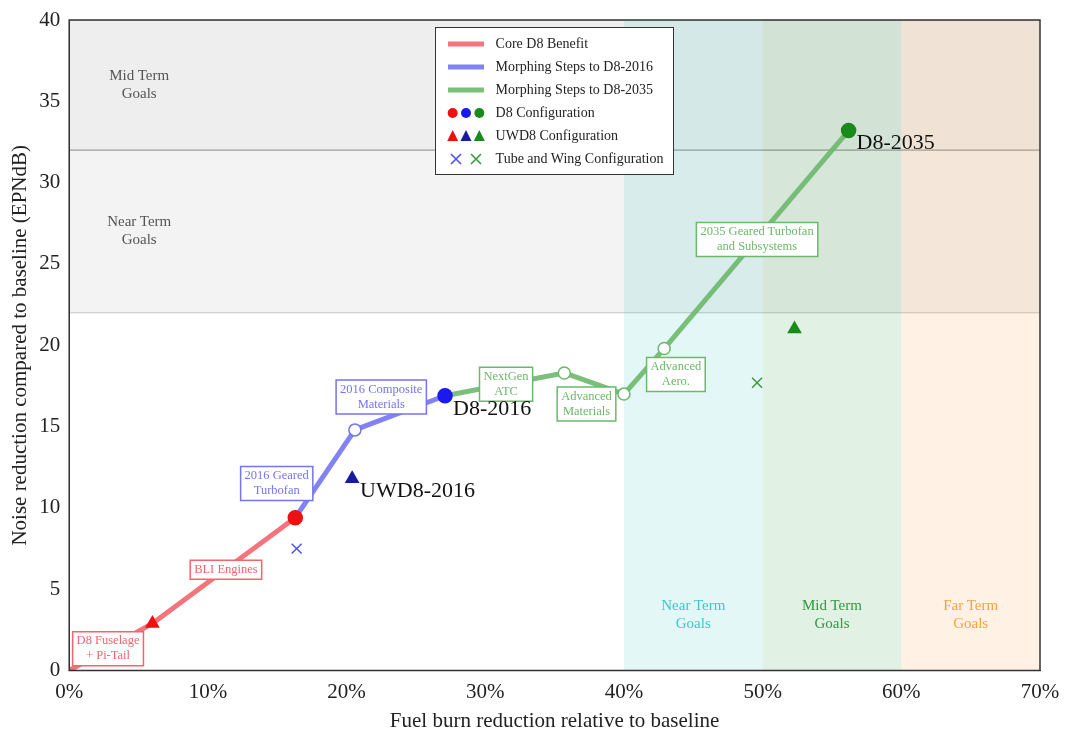  Describe the element at coordinates (757, 239) in the screenshot. I see `annotation: 2035 Geared Turbofan and Subsystems` at that location.